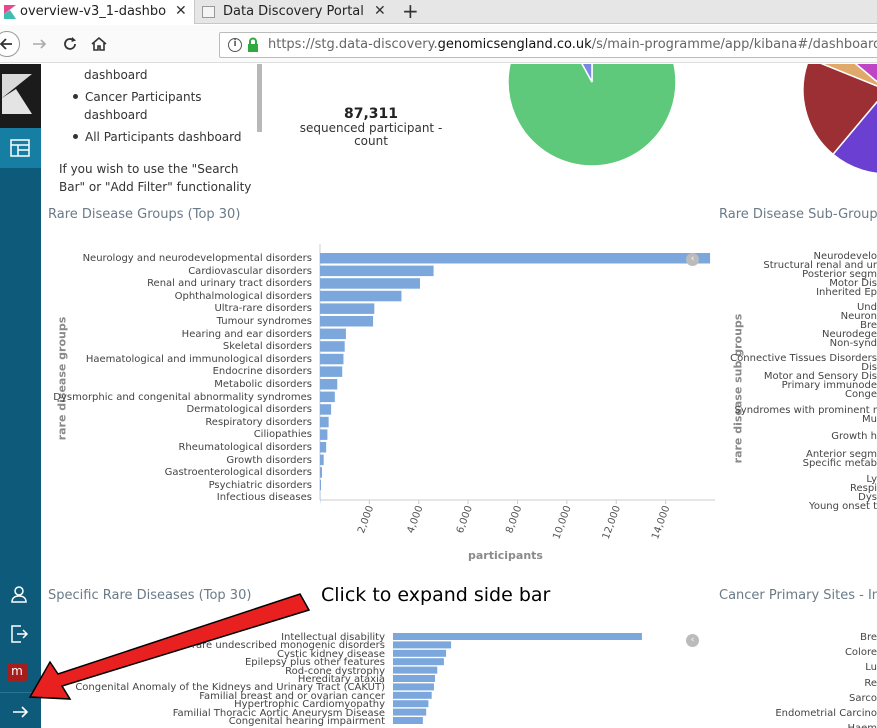 The image size is (877, 728). Describe the element at coordinates (820, 376) in the screenshot. I see `rare-subgroup-label: Motor and Sensory Dis` at that location.